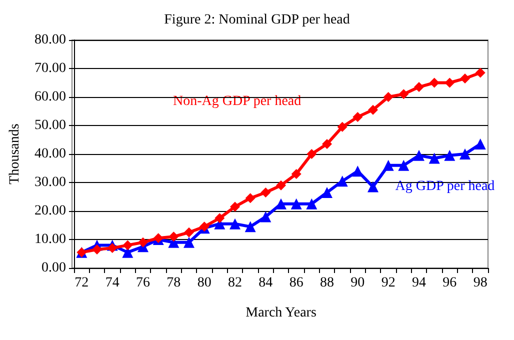 The height and width of the screenshot is (340, 514). I want to click on y-tick-label: 20.00, so click(50, 211).